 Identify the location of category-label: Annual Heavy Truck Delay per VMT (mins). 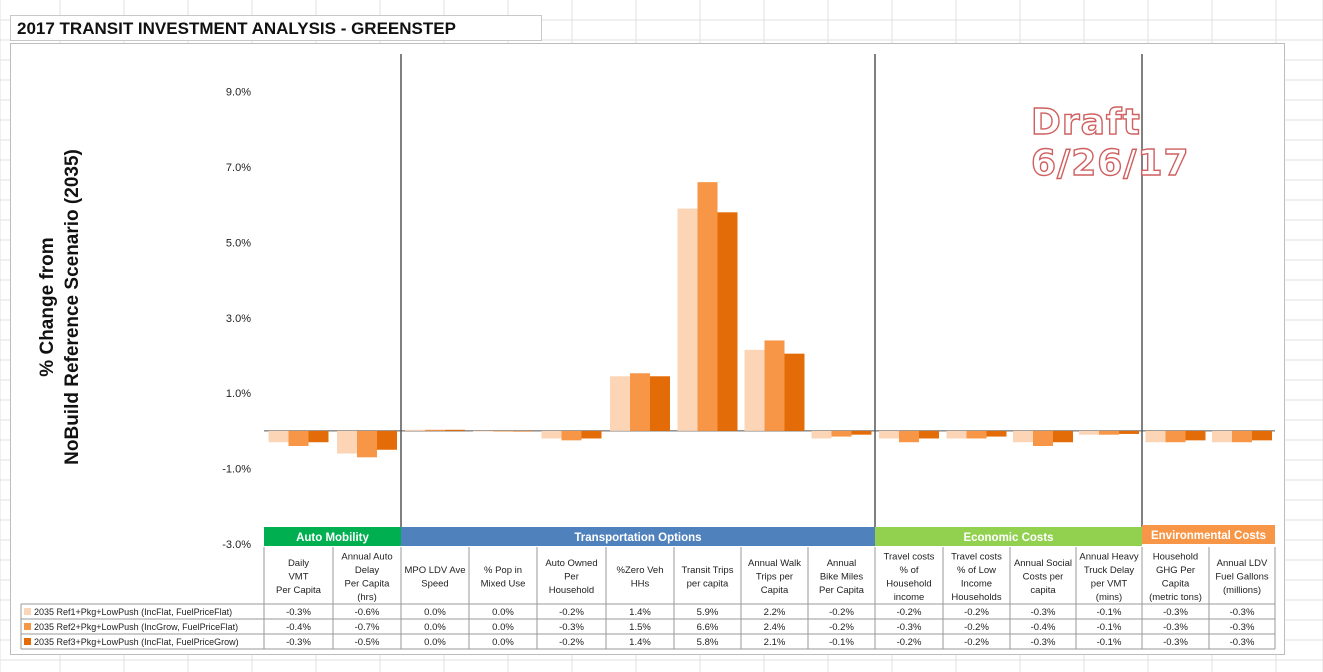
(1108, 577).